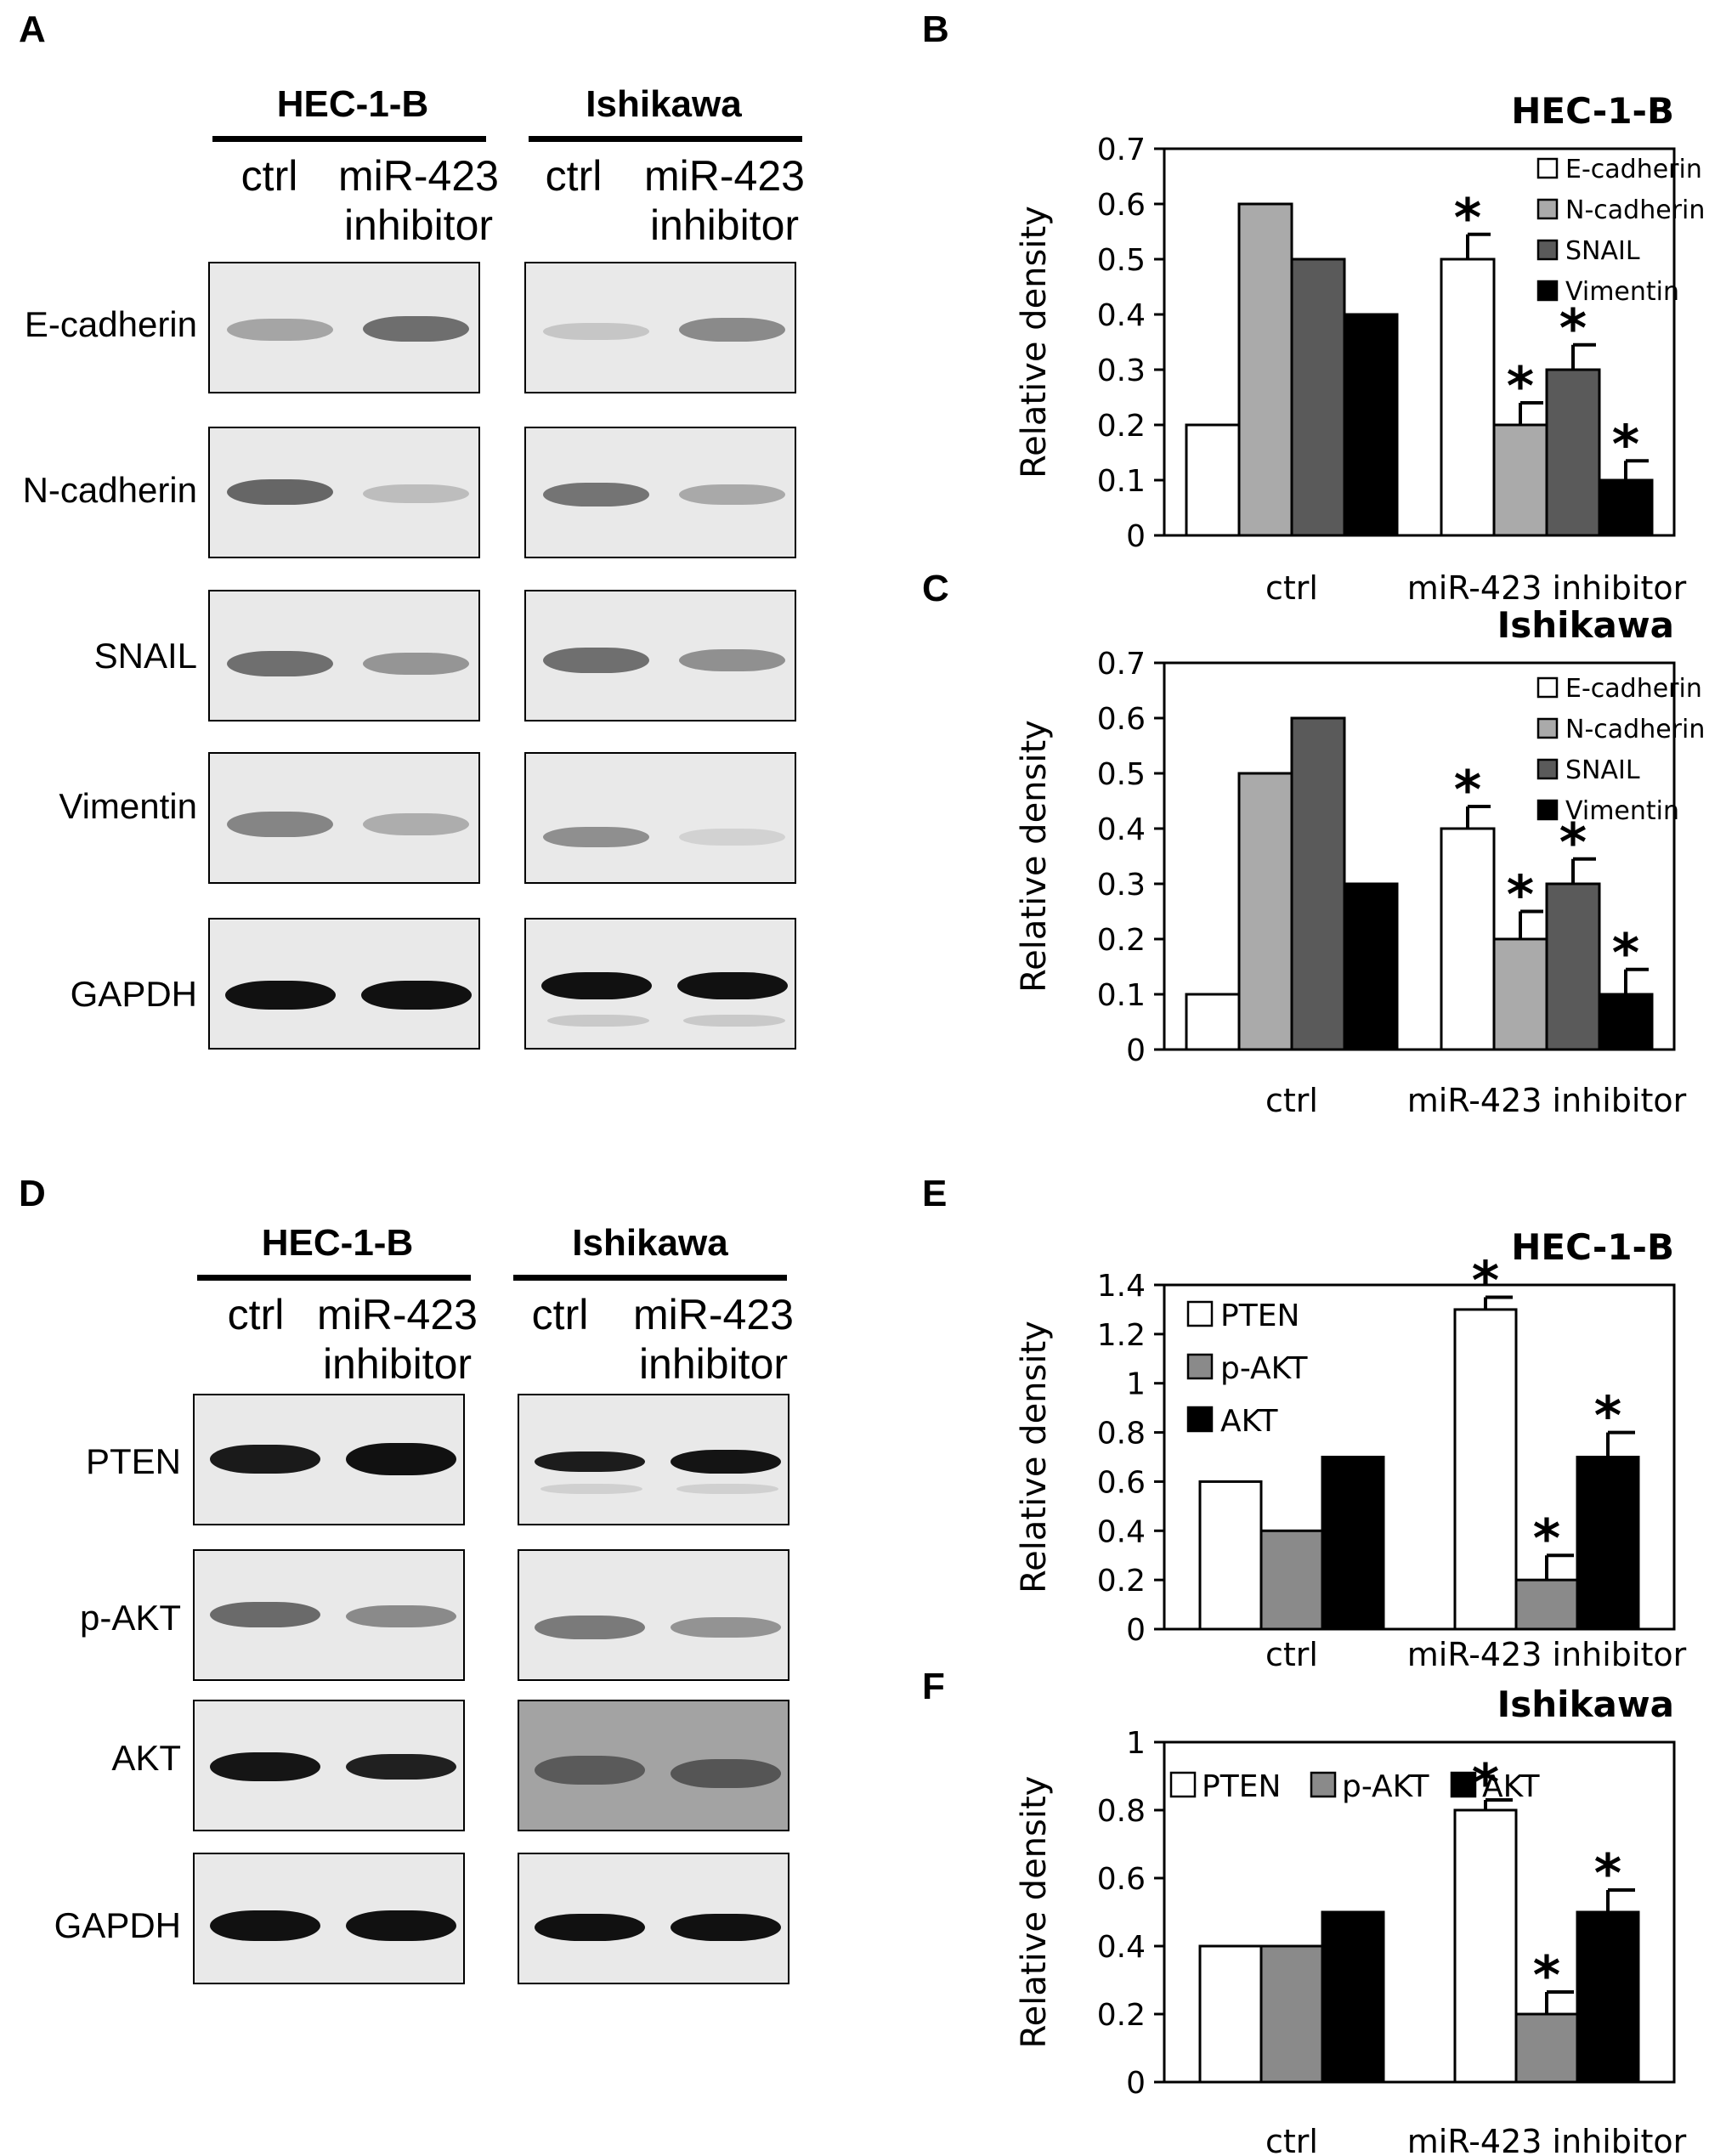 This screenshot has width=1726, height=2156. Describe the element at coordinates (146, 1758) in the screenshot. I see `blot-d-row-label-akt: AKT` at that location.